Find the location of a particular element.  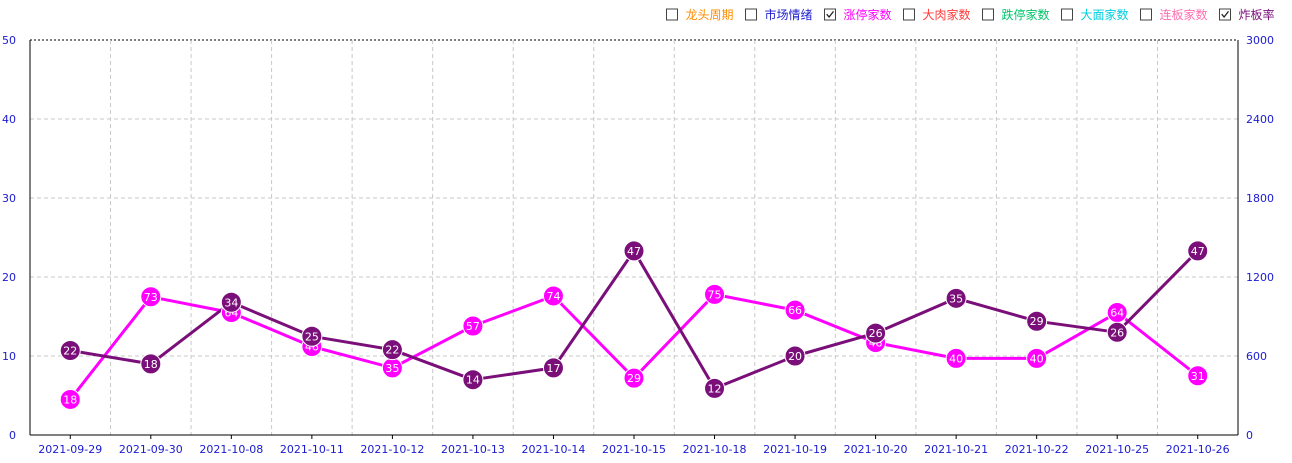

legend-item-6: 大面家数 is located at coordinates (1095, 14).